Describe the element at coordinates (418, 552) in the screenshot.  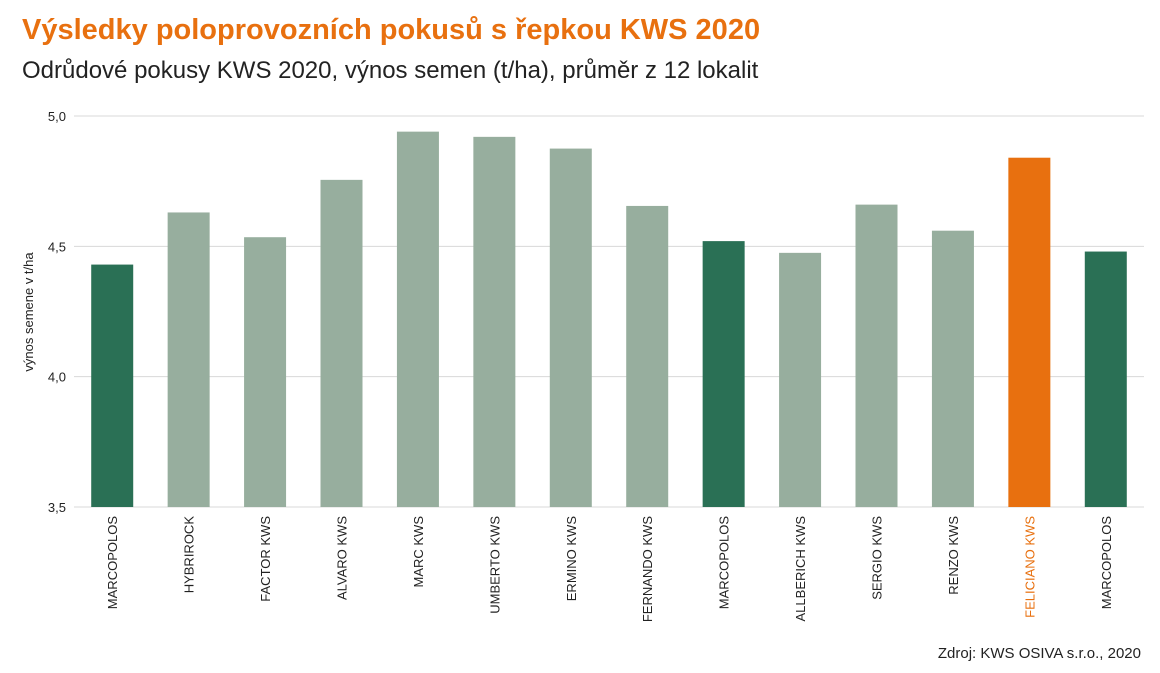
I see `x-tick-label: MARC KWS` at that location.